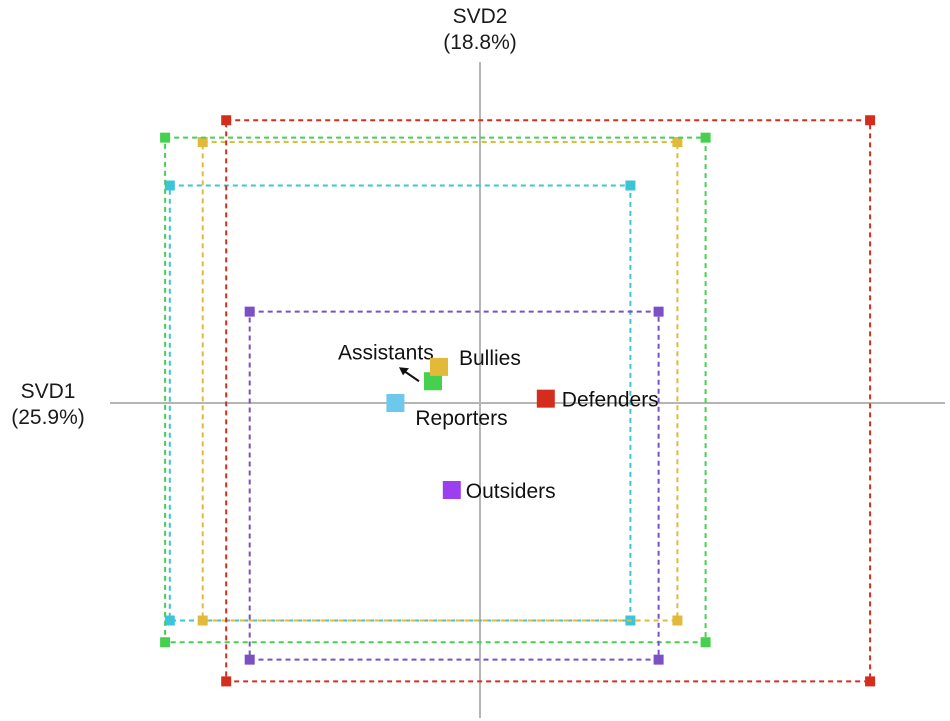  What do you see at coordinates (433, 381) in the screenshot?
I see `marker-assistants` at bounding box center [433, 381].